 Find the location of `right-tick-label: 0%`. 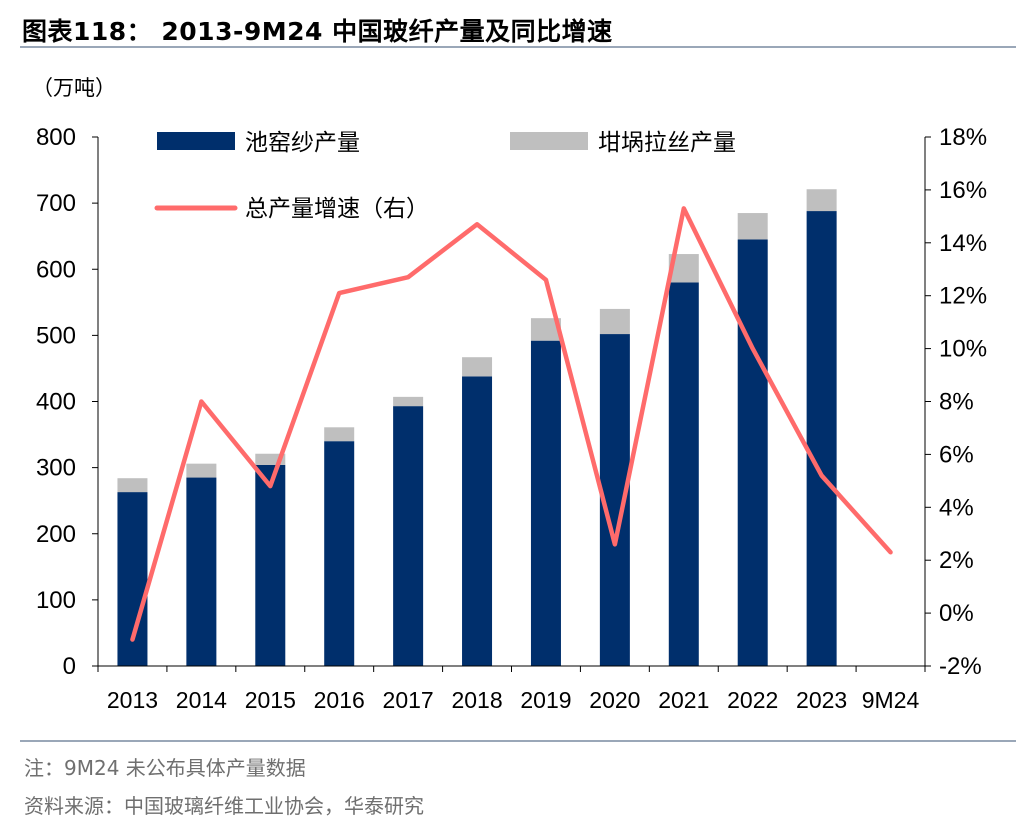

right-tick-label: 0% is located at coordinates (956, 613).